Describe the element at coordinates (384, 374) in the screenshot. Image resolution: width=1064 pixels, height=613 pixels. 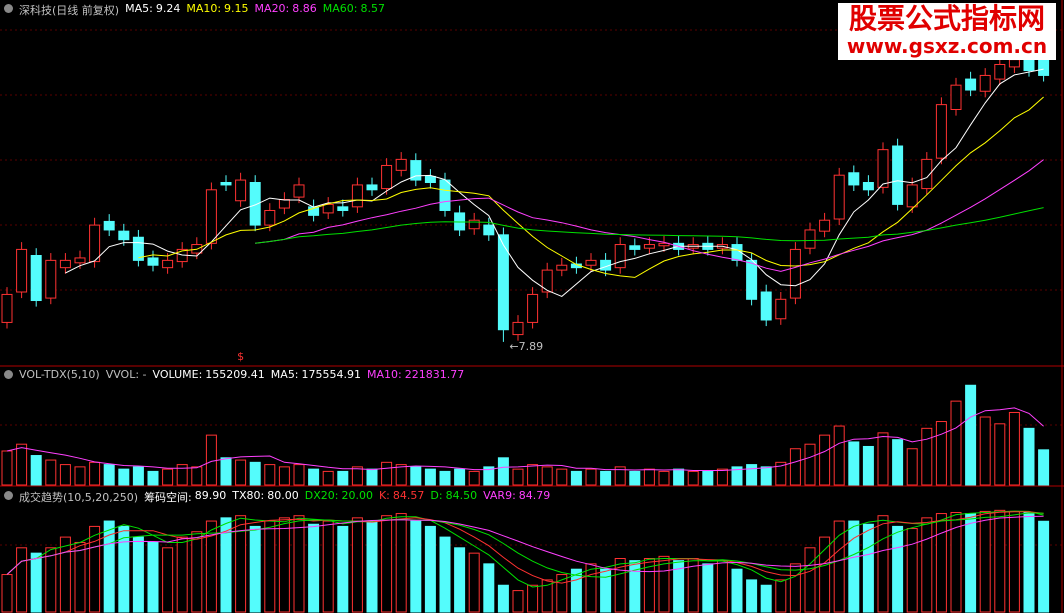
I see `legend-name: MA10:` at that location.